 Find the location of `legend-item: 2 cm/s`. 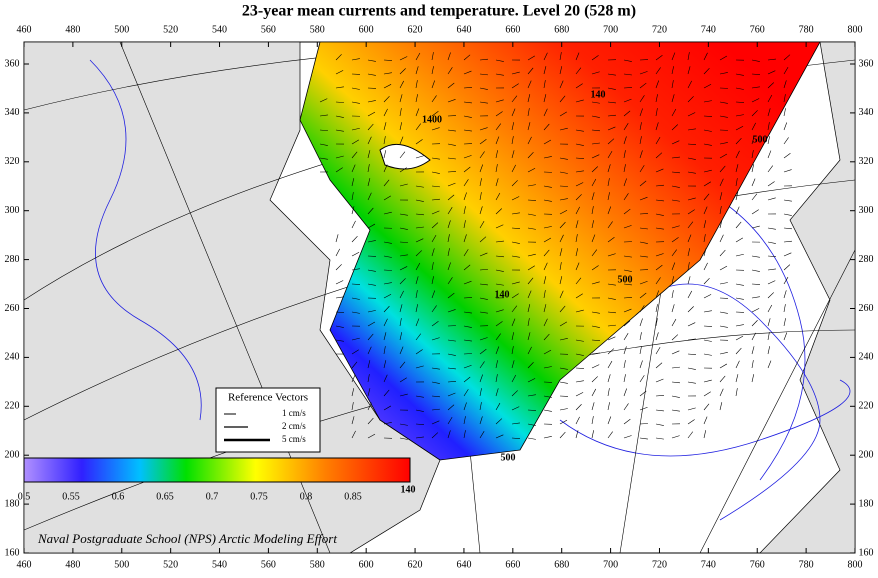

legend-item: 2 cm/s is located at coordinates (294, 426).